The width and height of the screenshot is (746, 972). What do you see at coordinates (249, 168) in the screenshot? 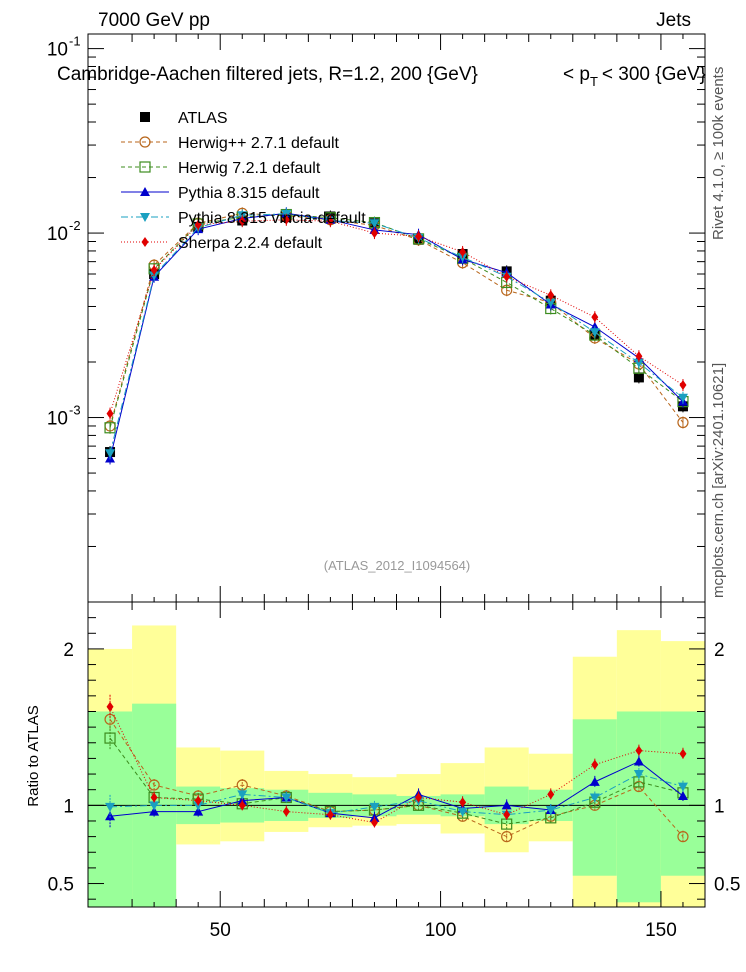
I see `legend-label: Herwig 7.2.1 default` at bounding box center [249, 168].